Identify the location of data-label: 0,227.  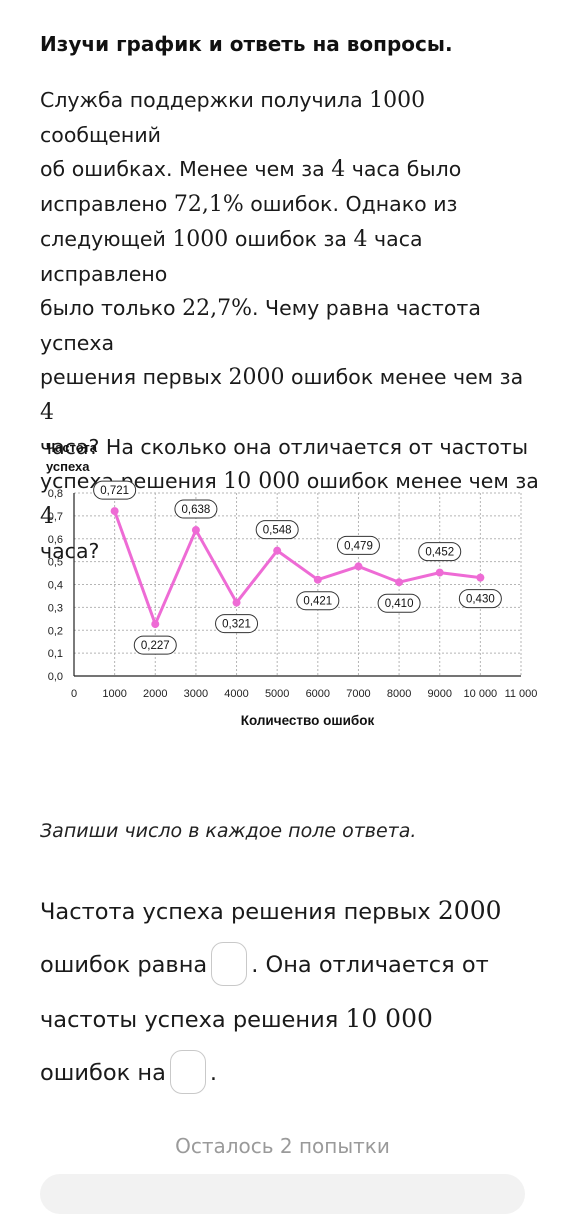
(155, 646).